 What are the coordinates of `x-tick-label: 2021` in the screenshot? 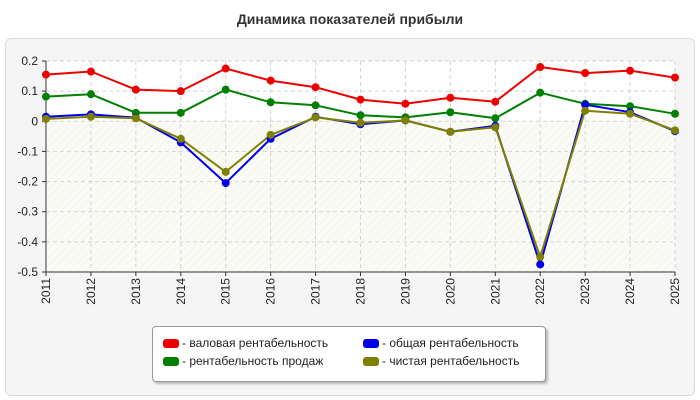 It's located at (495, 291).